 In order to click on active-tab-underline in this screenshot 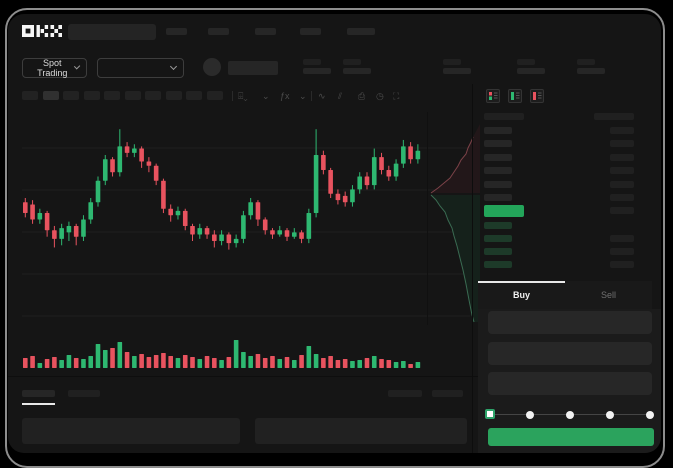, I will do `click(38, 404)`.